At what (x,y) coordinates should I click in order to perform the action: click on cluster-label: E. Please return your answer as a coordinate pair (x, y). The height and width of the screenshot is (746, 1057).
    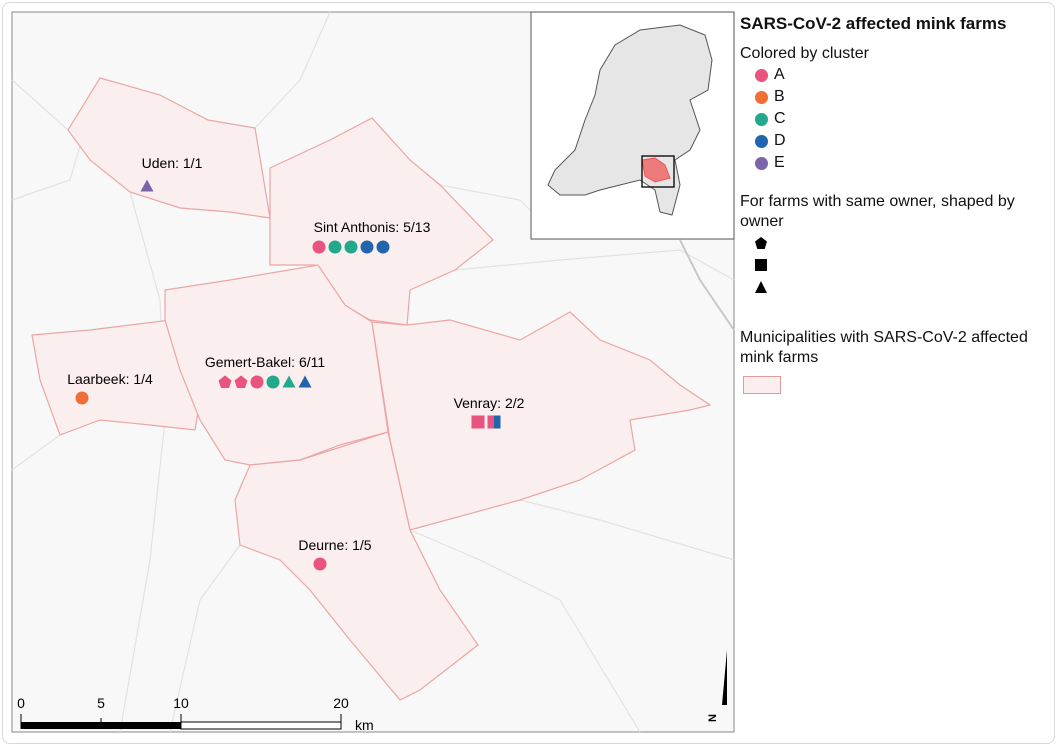
    Looking at the image, I should click on (779, 162).